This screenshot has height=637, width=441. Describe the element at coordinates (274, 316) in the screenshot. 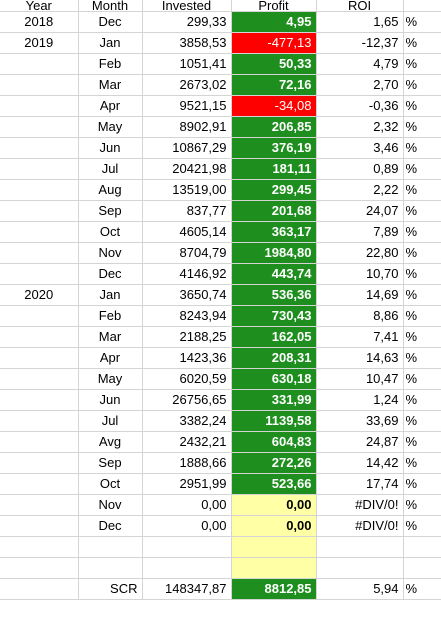

I see `cell-profit: 730,43` at that location.